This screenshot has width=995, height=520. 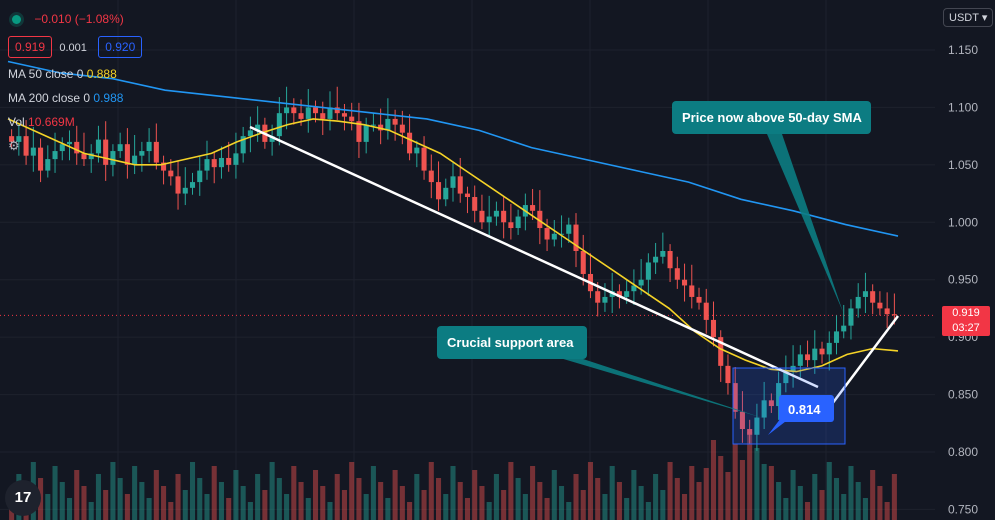 I want to click on sell-price-button: 0.919, so click(x=30, y=47).